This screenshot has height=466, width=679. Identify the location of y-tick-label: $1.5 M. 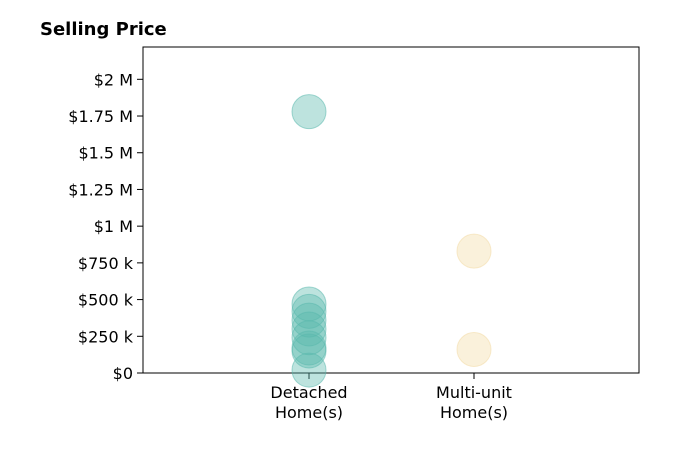
(105, 153).